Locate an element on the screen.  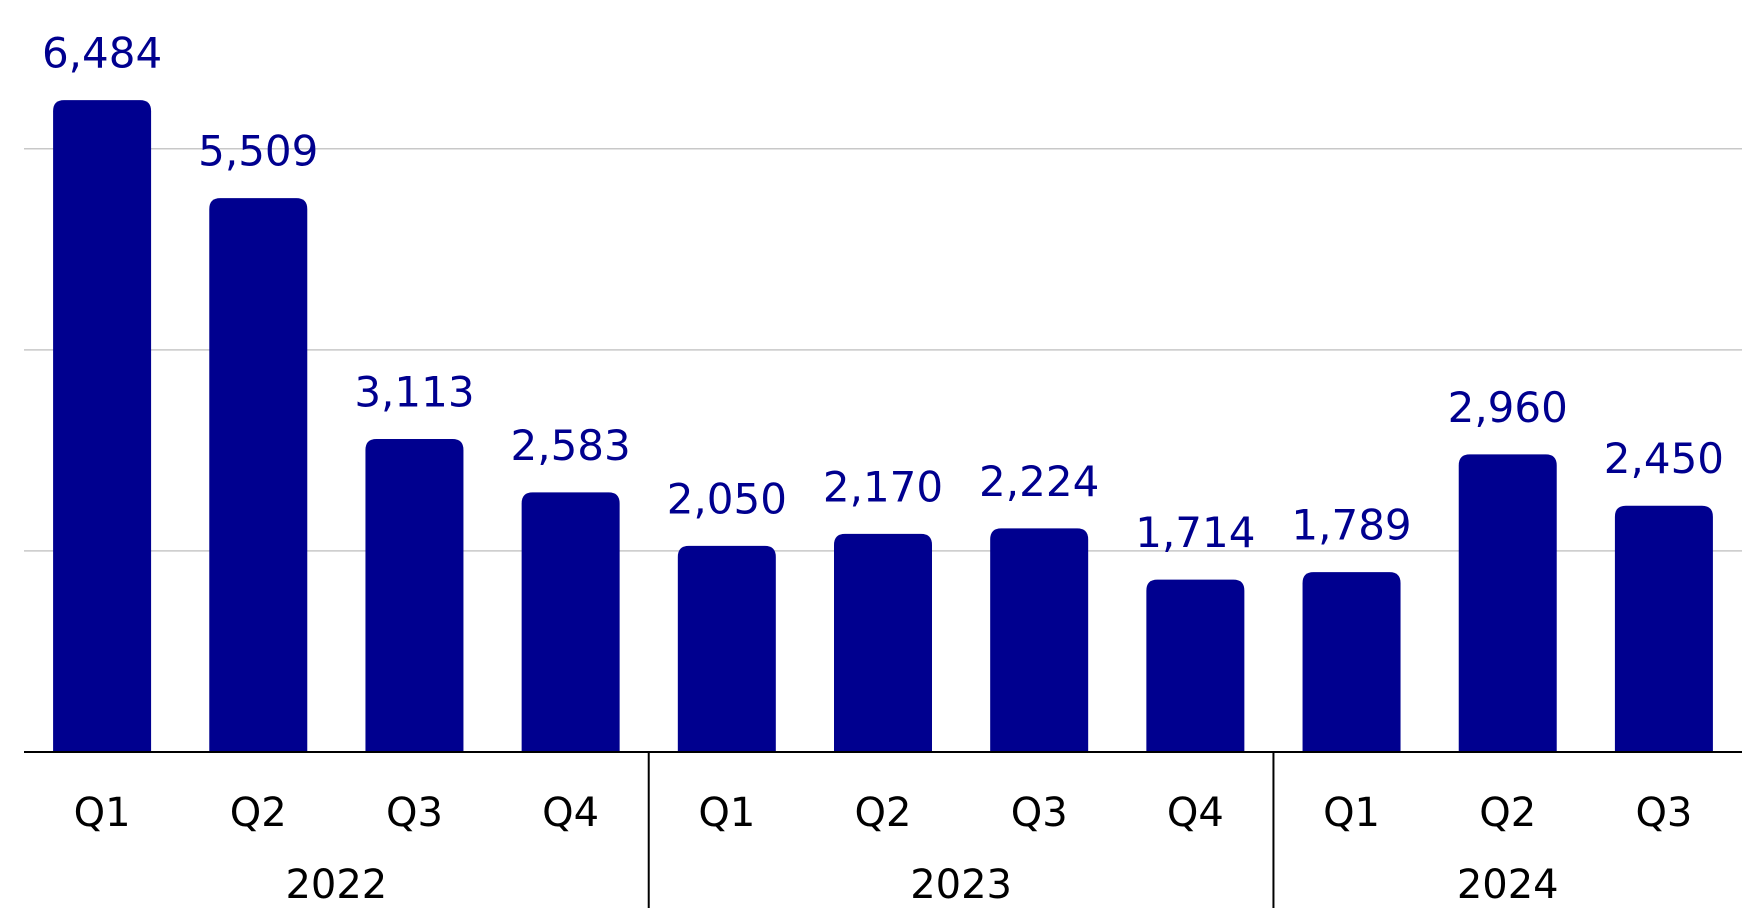
group-label: 2022 is located at coordinates (336, 885).